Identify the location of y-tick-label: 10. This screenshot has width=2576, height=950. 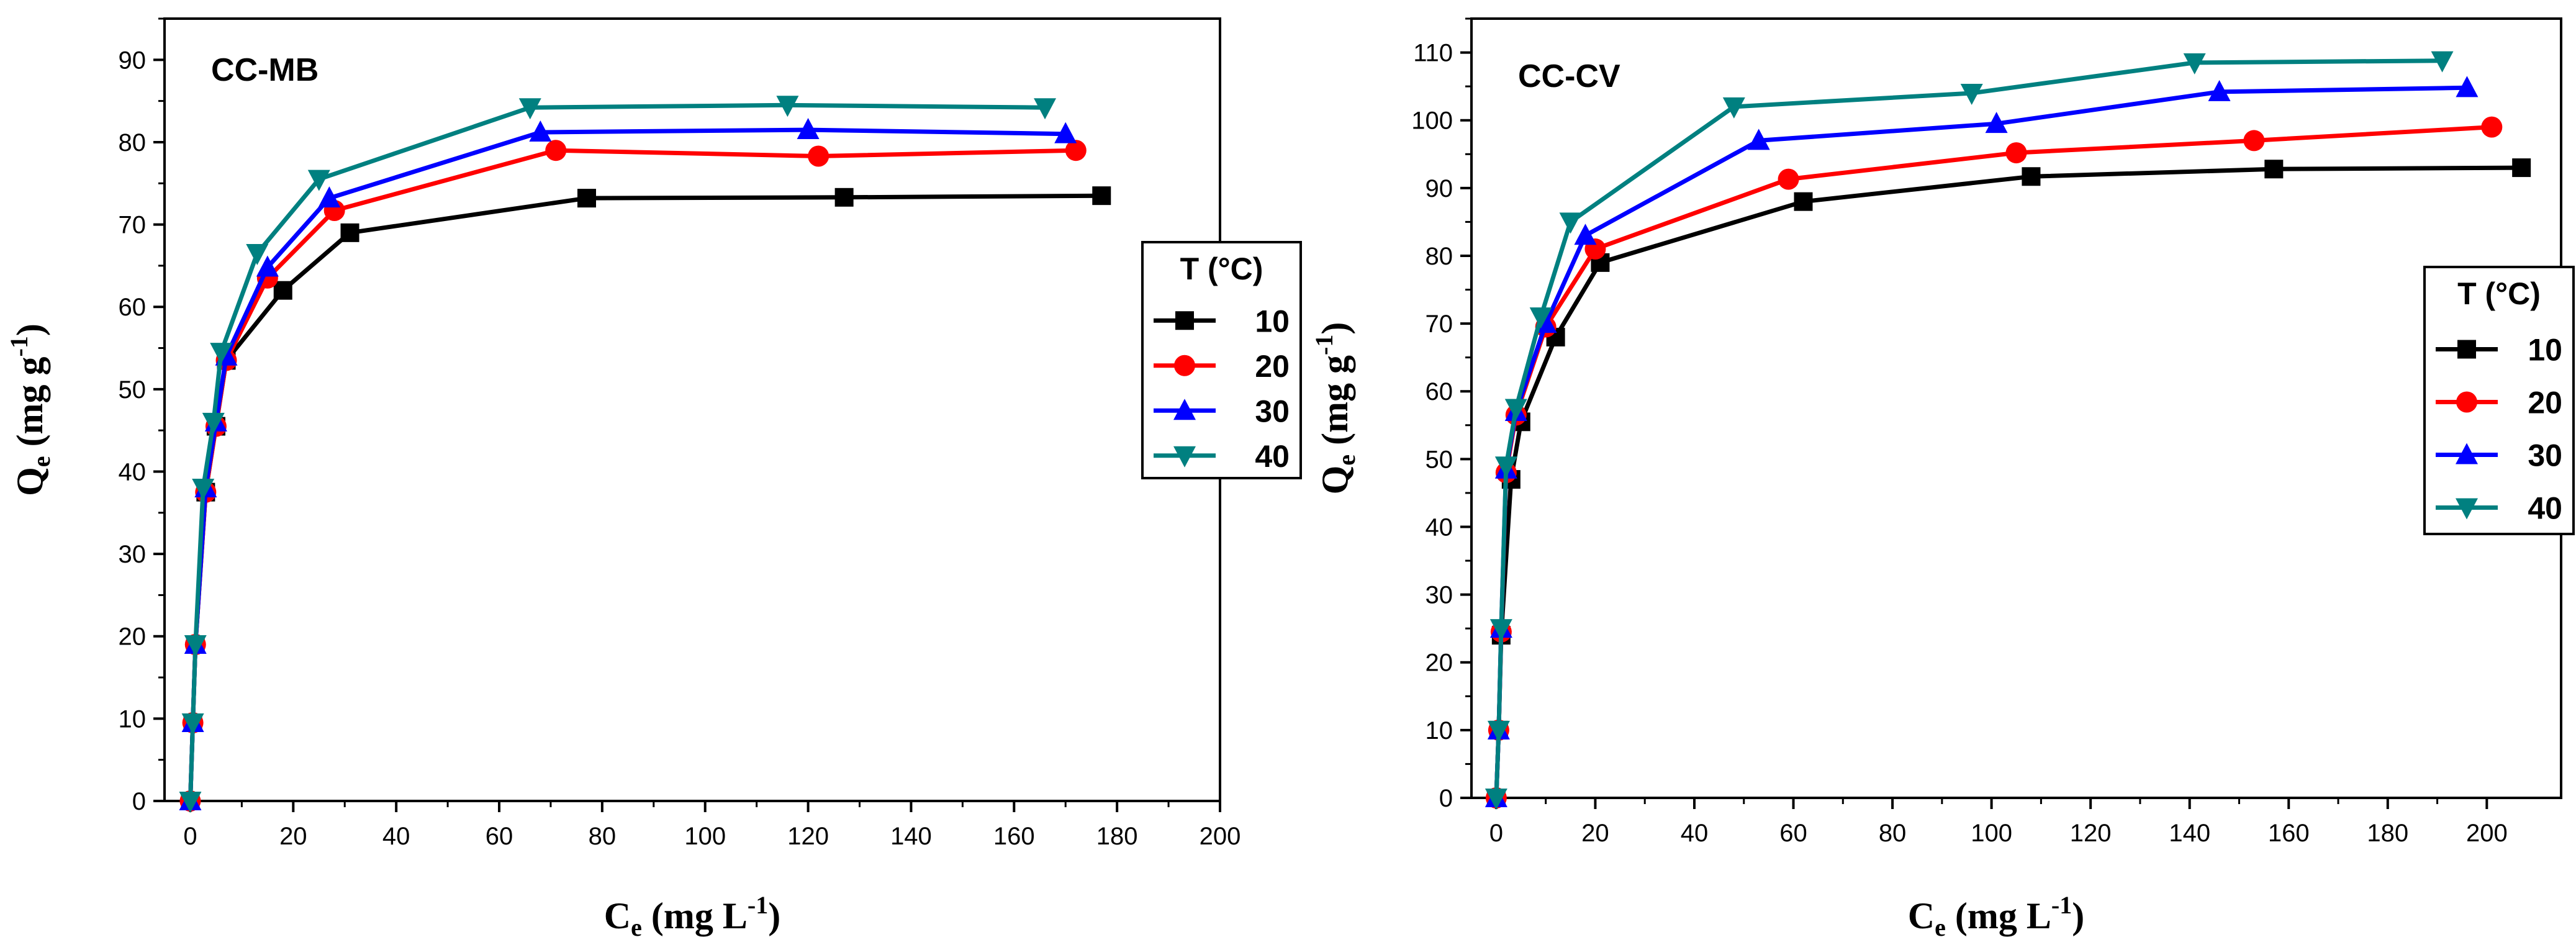
(133, 719).